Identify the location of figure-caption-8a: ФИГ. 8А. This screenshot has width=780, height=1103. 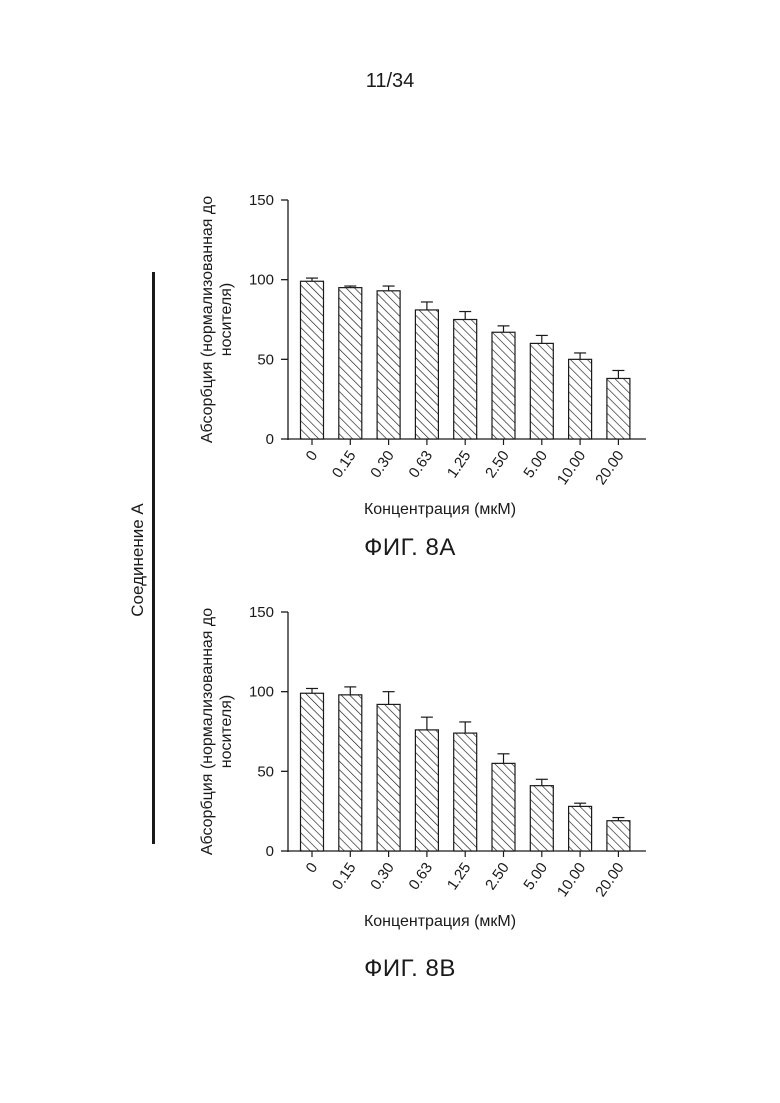
(390, 548).